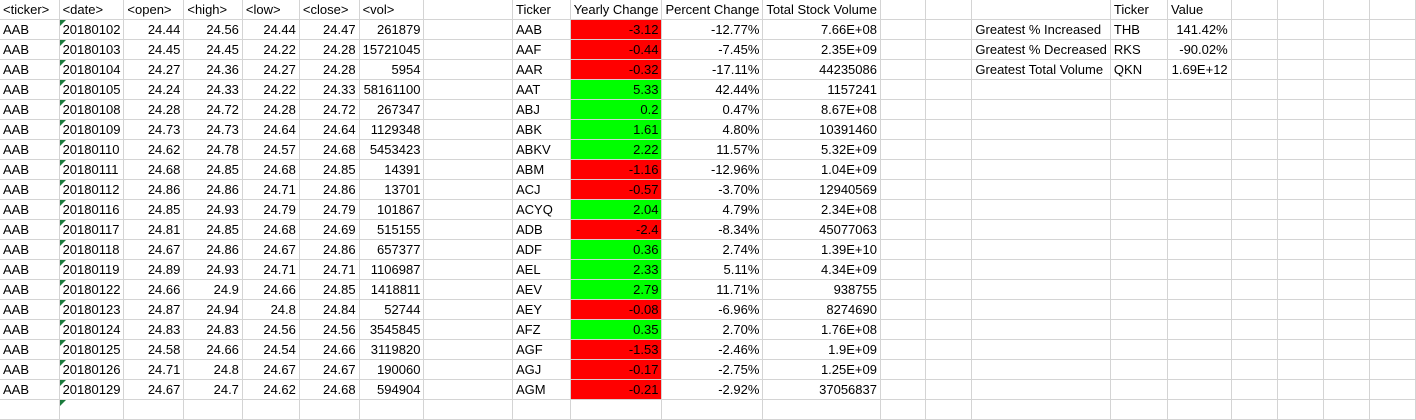  What do you see at coordinates (213, 169) in the screenshot?
I see `sheet-data-cell: 24.85` at bounding box center [213, 169].